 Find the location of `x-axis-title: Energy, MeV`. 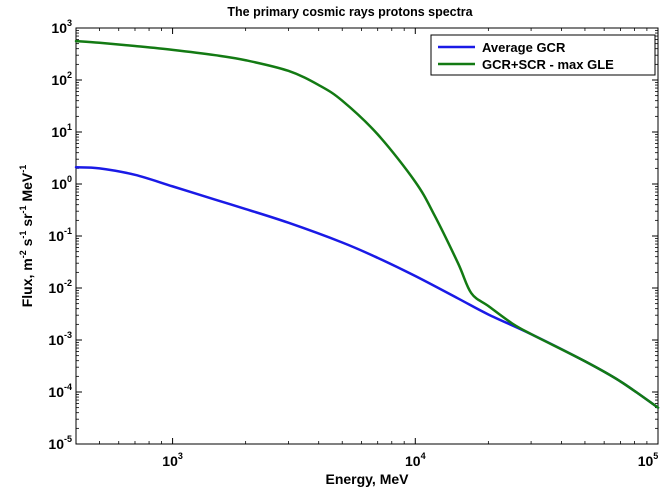

x-axis-title: Energy, MeV is located at coordinates (368, 479).